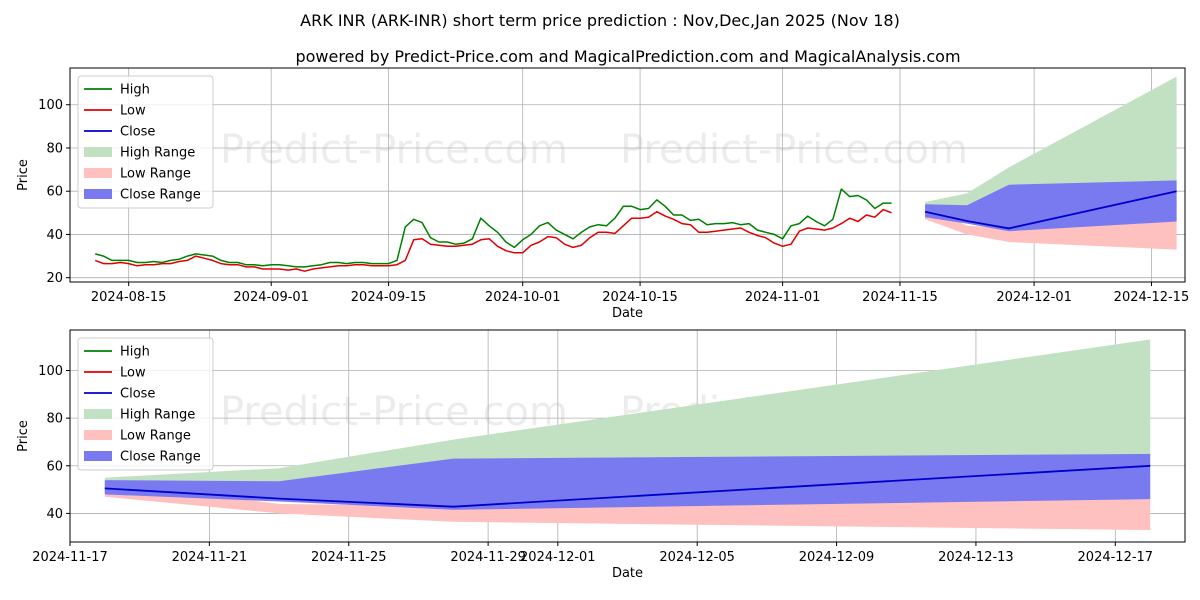 The image size is (1200, 600). Describe the element at coordinates (523, 297) in the screenshot. I see `x-tick-label: 2024-10-01` at that location.